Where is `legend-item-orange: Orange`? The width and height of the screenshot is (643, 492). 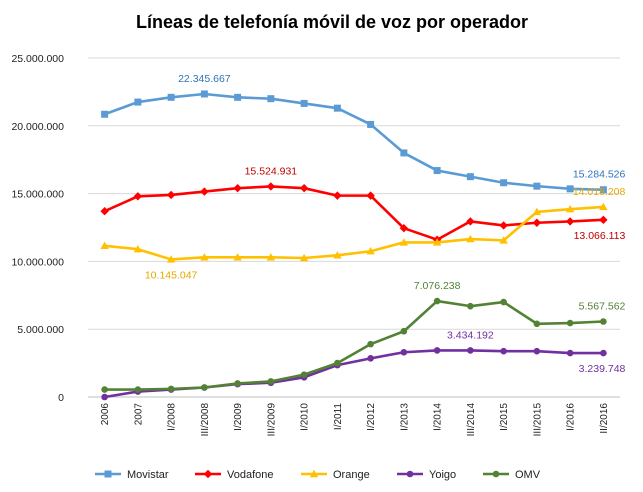 legend-item-orange: Orange is located at coordinates (335, 475).